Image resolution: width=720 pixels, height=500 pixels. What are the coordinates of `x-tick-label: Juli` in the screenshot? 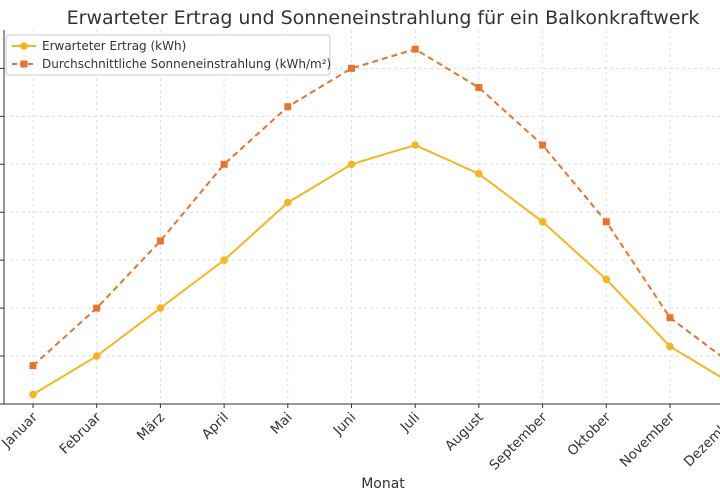 It's located at (410, 423).